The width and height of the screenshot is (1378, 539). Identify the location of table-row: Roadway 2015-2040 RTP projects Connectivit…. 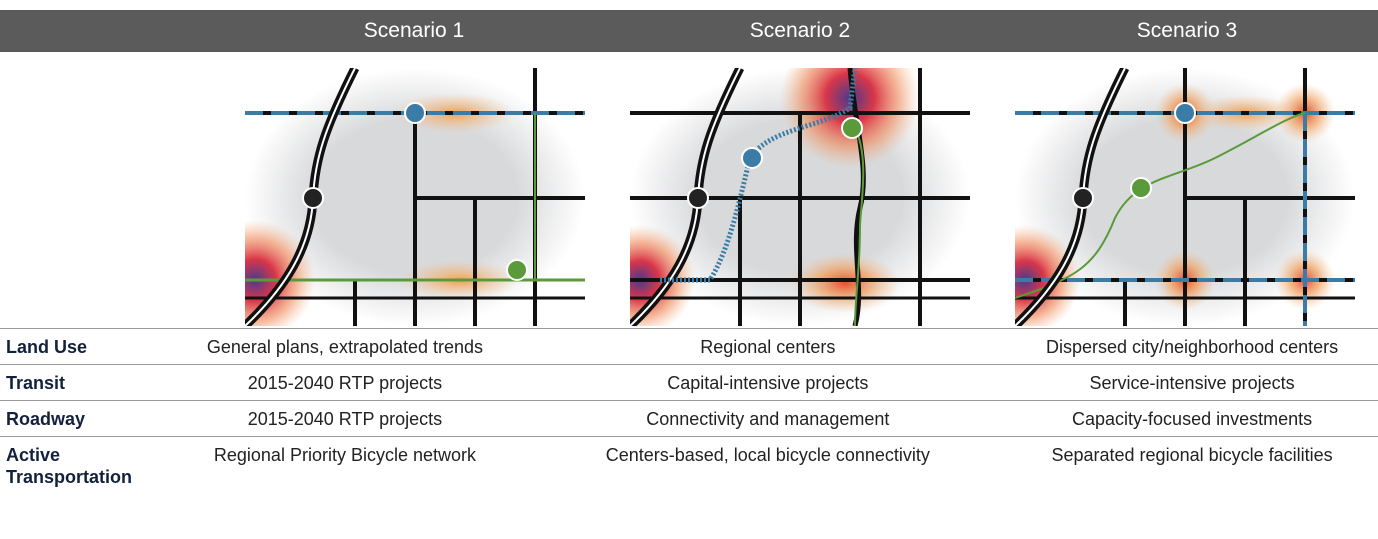
(689, 418).